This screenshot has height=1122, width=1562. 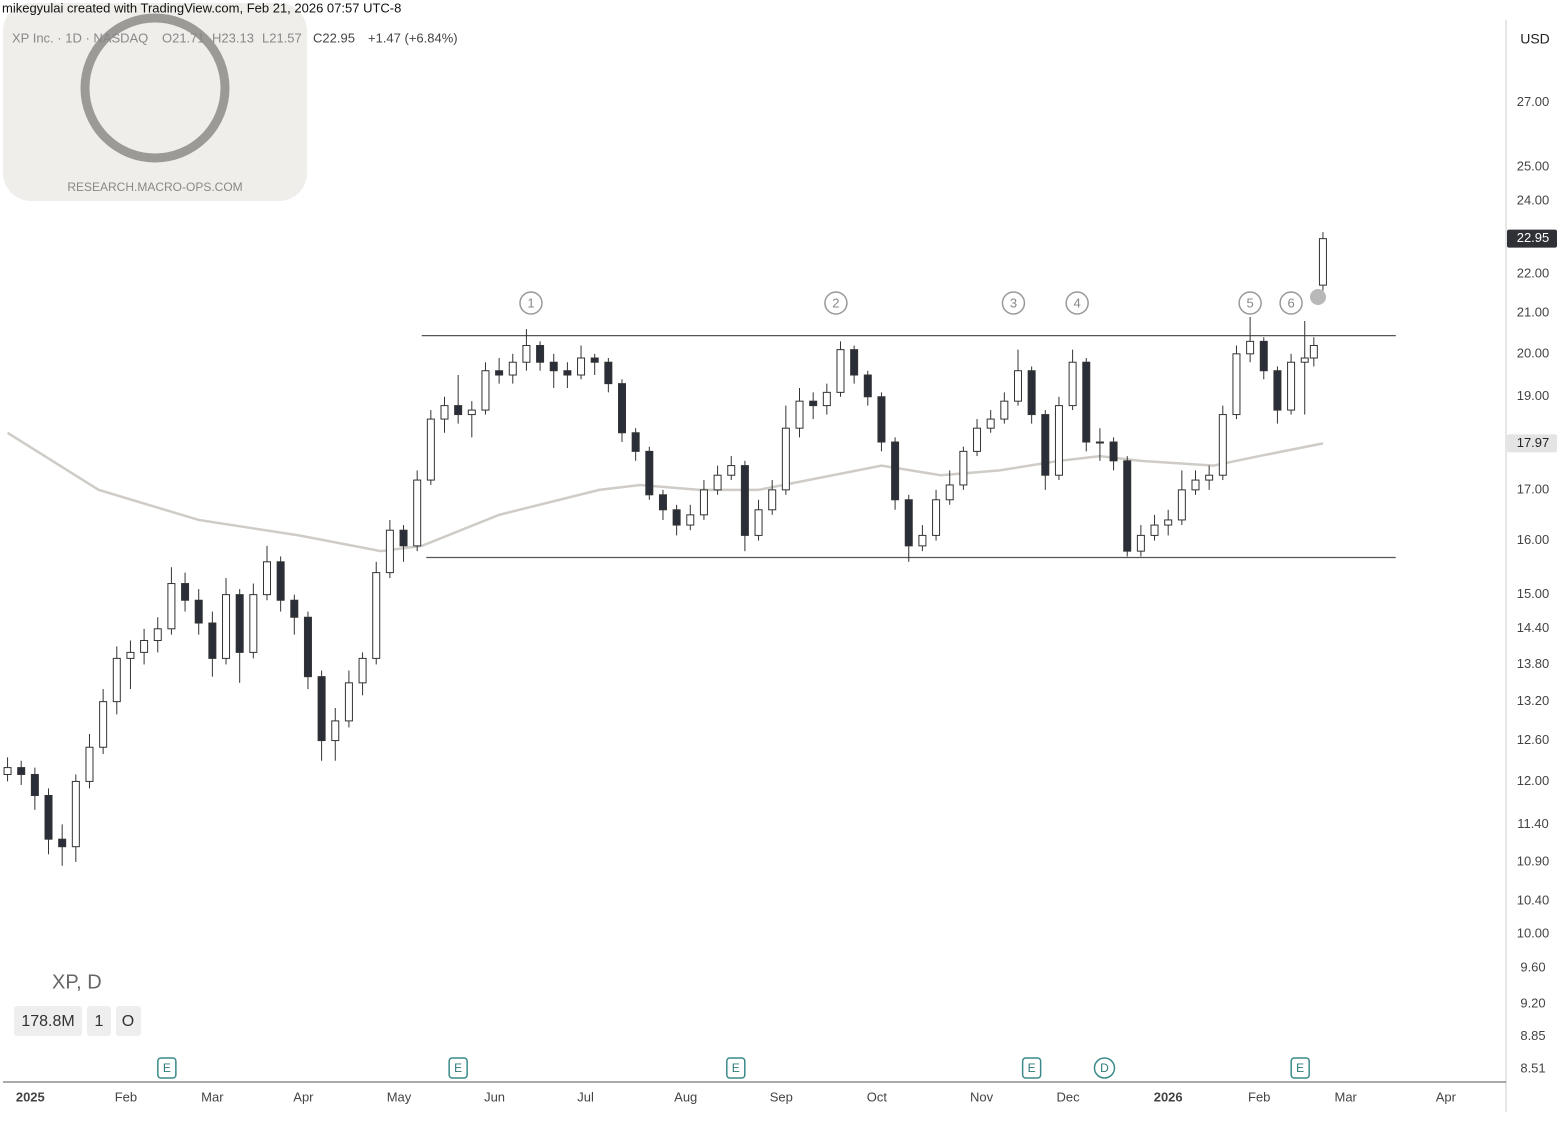 I want to click on y-tick-label: 17.00, so click(x=1533, y=488).